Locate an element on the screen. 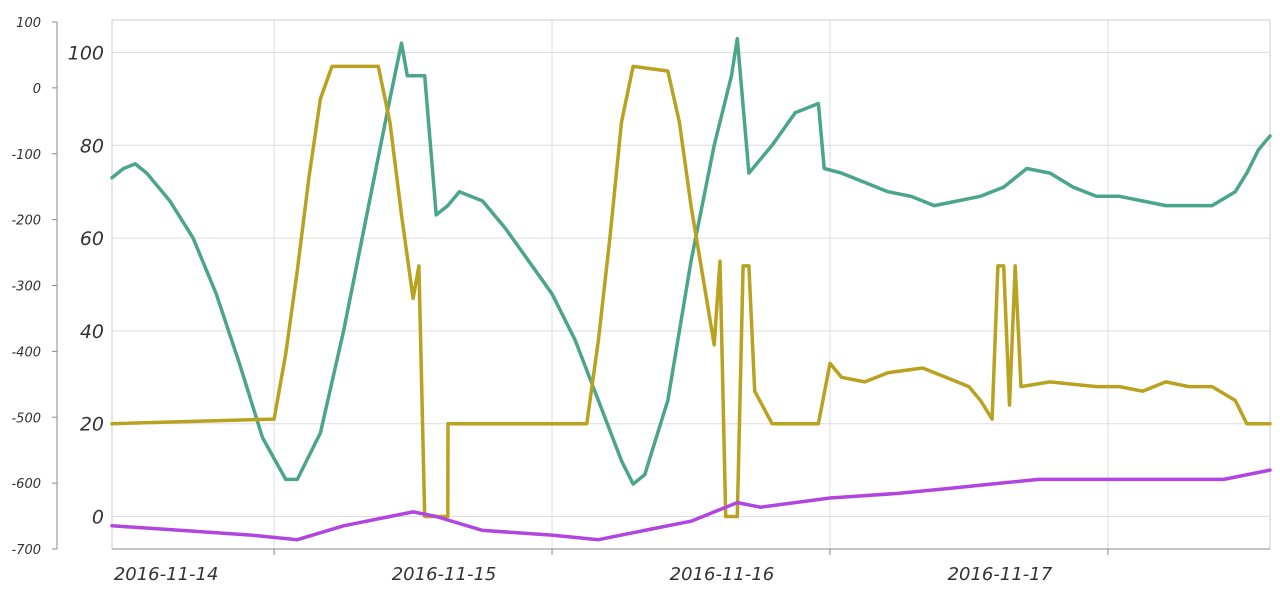 The width and height of the screenshot is (1280, 595). y-left-tick-label: -100 is located at coordinates (26, 155).